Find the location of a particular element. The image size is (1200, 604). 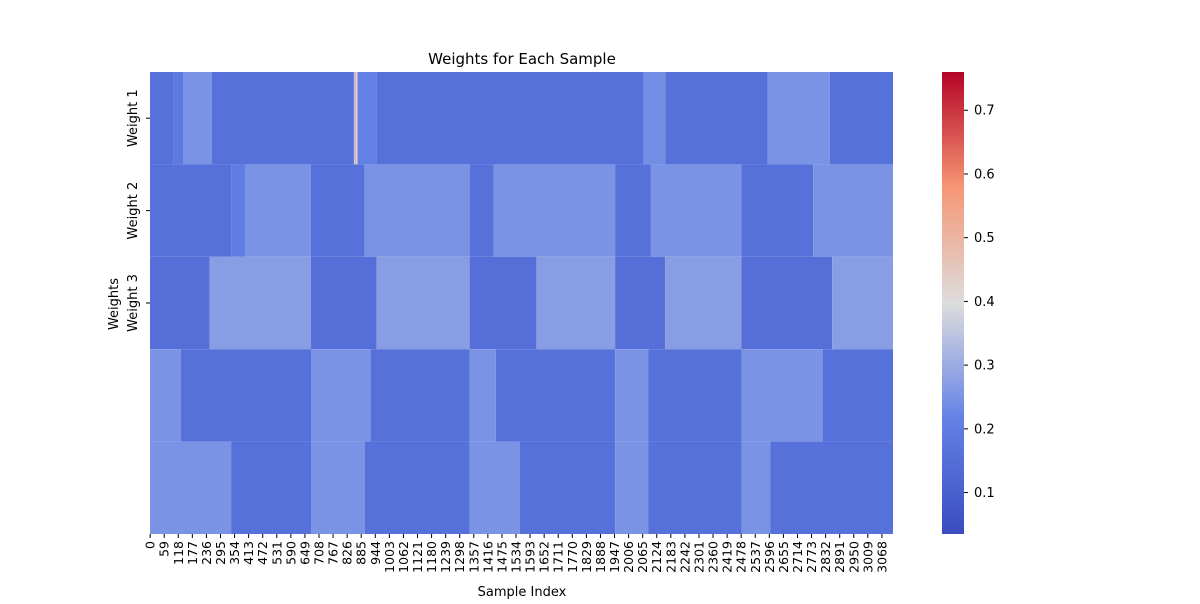

heatmap-cell-row1-seg3 is located at coordinates (198, 118).